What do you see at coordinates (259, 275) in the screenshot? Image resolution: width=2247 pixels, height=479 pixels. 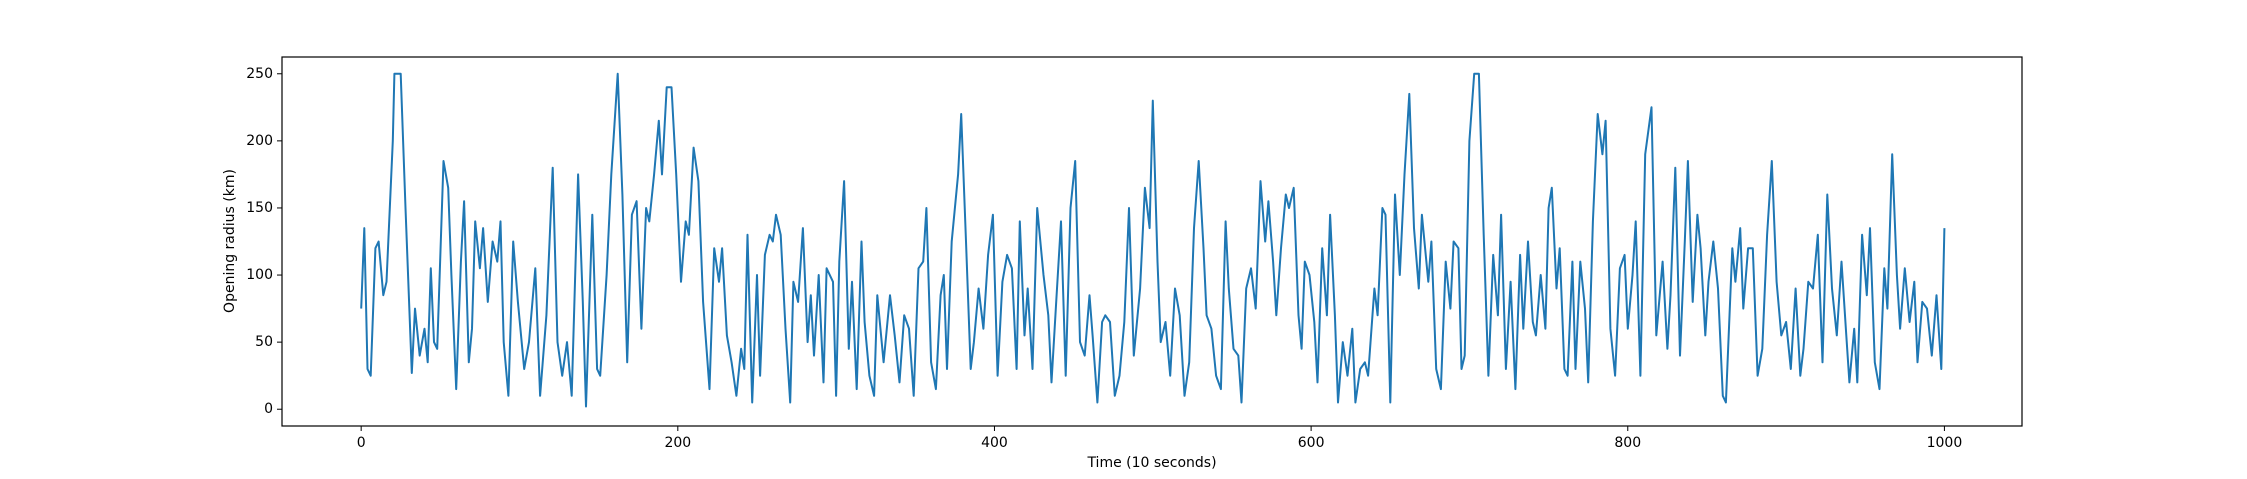 I see `y-tick-label: 100` at bounding box center [259, 275].